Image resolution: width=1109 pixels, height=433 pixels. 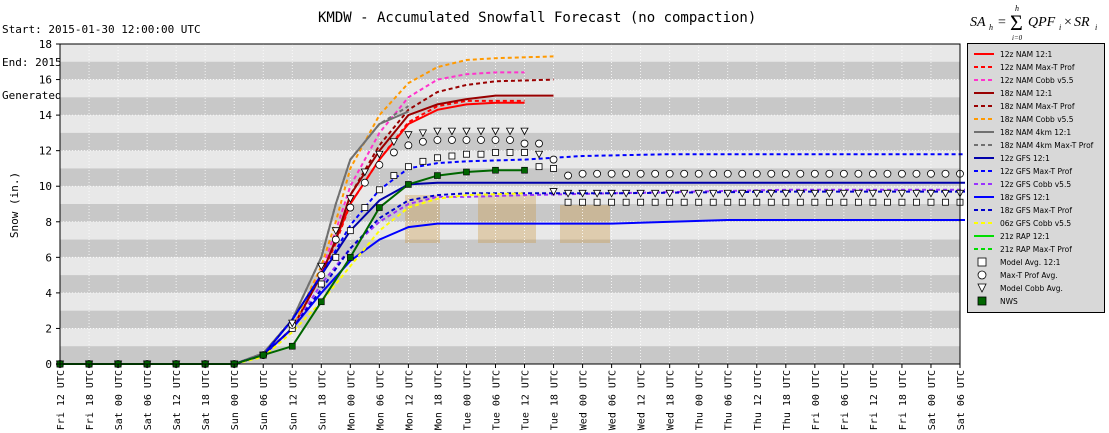 I want to click on x-tick-label: Wed 00 UTC, so click(x=584, y=400).